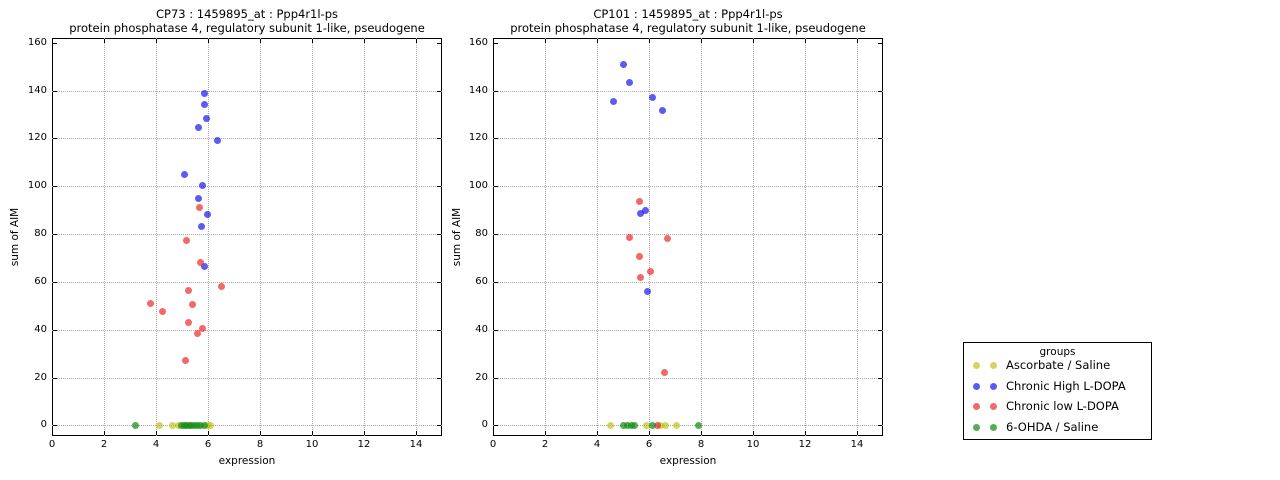  I want to click on legend-item: Ascorbate / Saline, so click(1057, 366).